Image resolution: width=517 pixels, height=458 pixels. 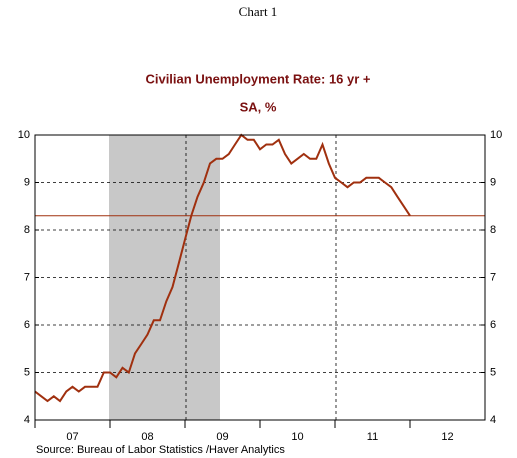 I want to click on y2-tick-label: 4, so click(x=493, y=420).